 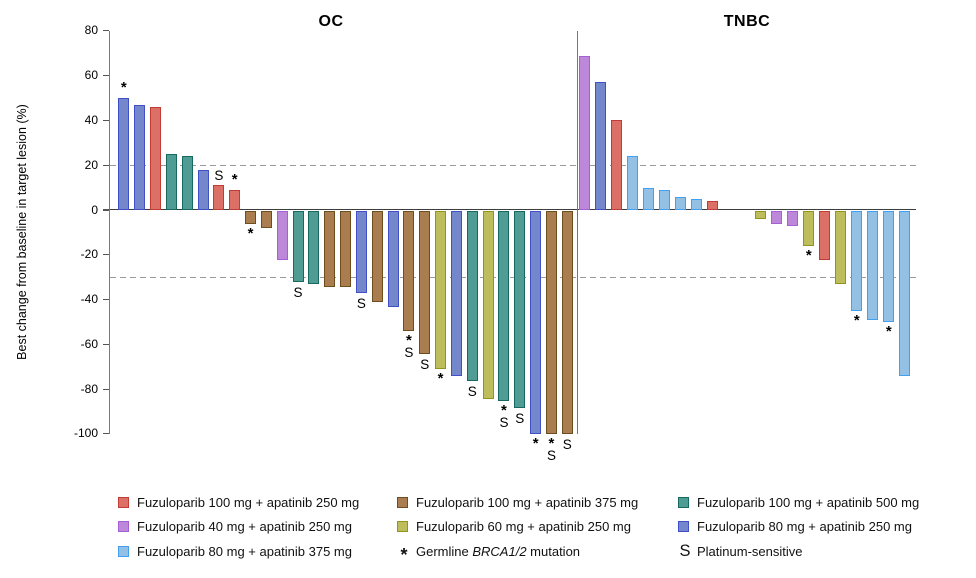 I want to click on y-tick-label: 80, so click(x=91, y=30).